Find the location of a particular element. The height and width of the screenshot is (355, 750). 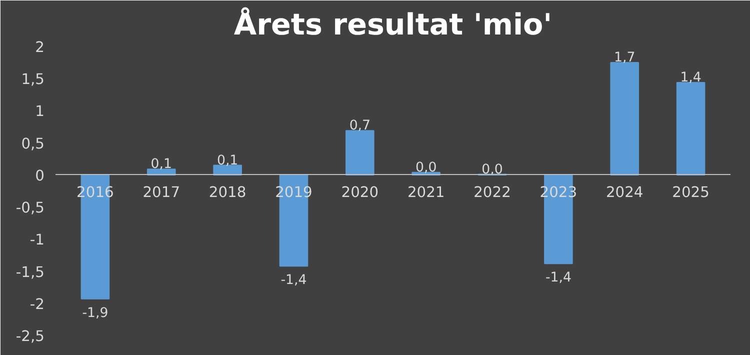

data-label: 1,4 is located at coordinates (691, 78).